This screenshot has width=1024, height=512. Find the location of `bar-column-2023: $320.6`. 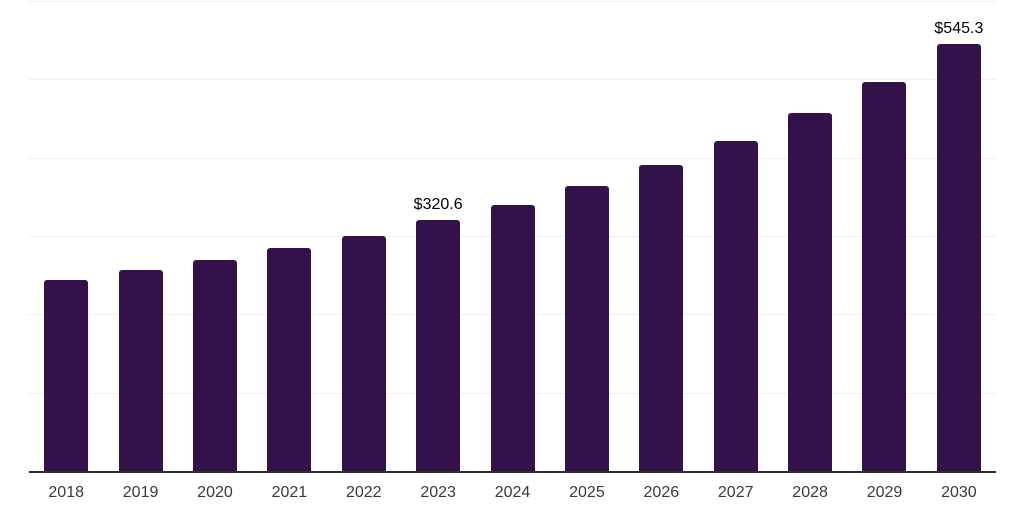

bar-column-2023: $320.6 is located at coordinates (438, 236).